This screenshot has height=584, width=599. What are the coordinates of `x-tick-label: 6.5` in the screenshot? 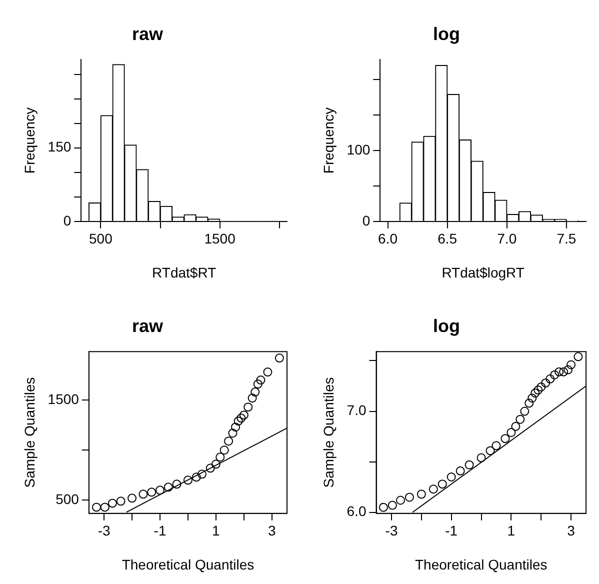 It's located at (448, 238).